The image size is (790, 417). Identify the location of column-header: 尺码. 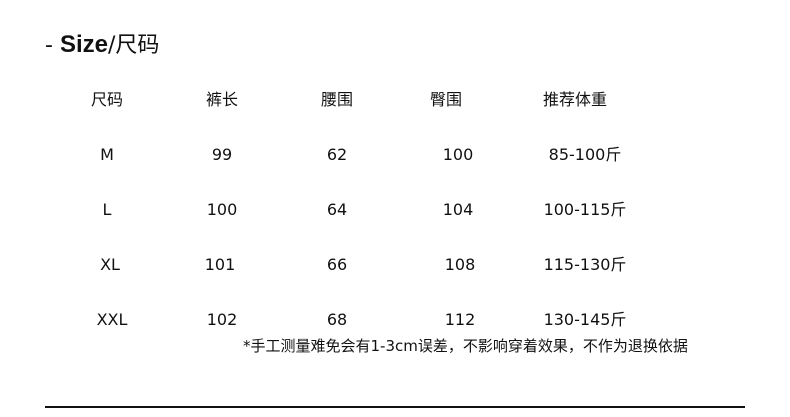
(107, 99).